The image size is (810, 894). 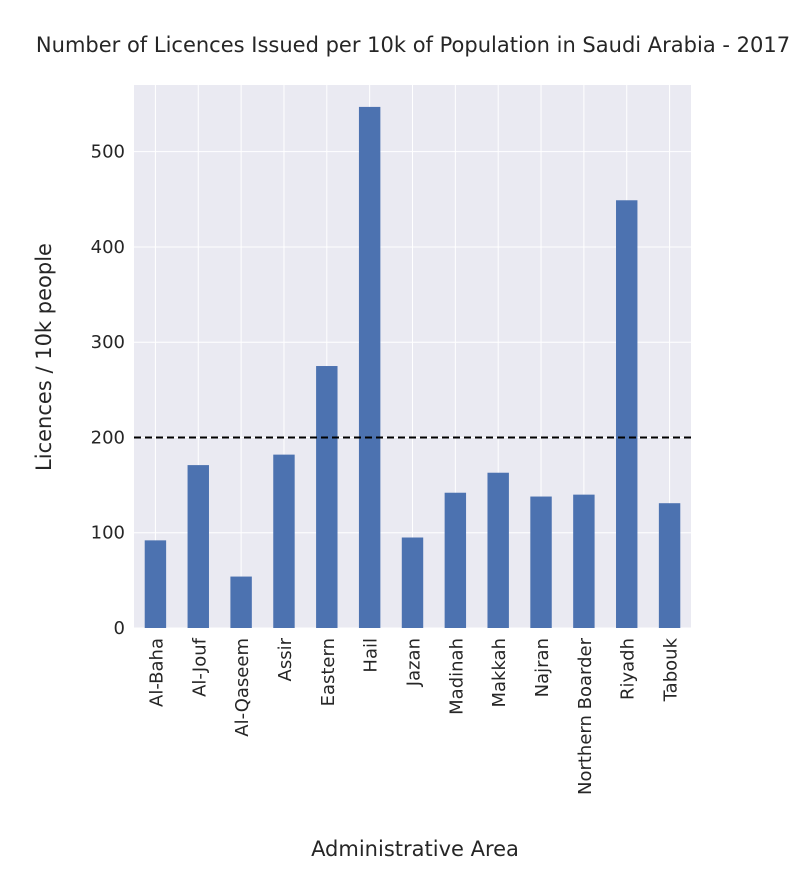 What do you see at coordinates (498, 550) in the screenshot?
I see `bar-makkah` at bounding box center [498, 550].